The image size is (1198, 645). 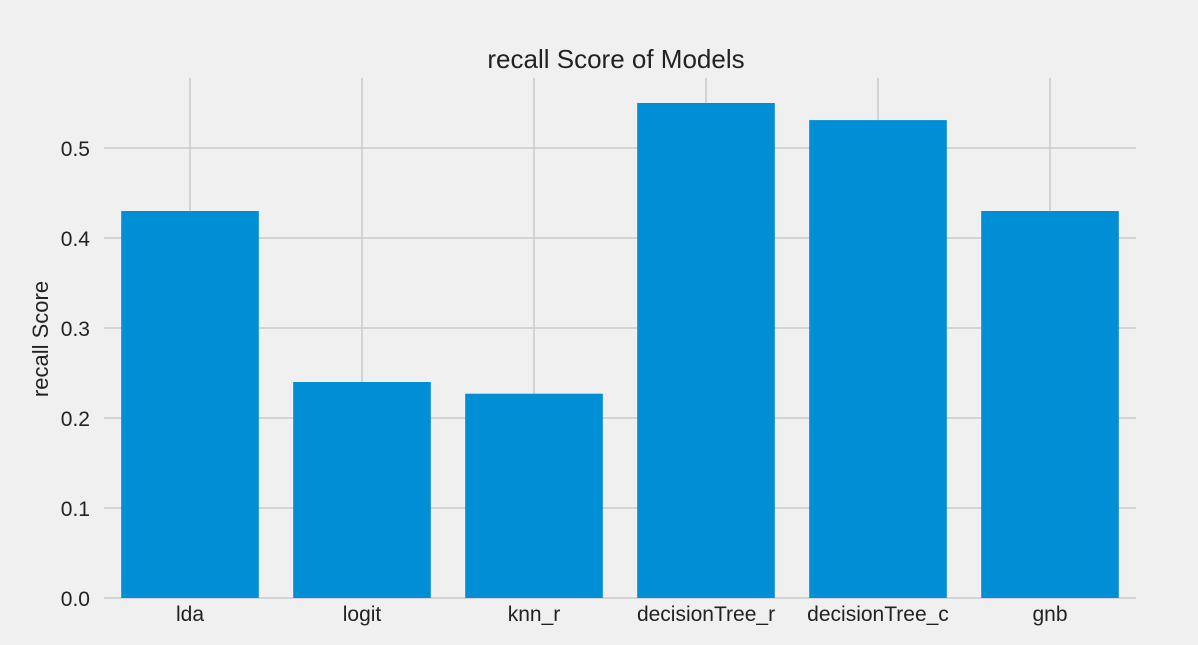 I want to click on y-tick-label: 0.1, so click(x=75, y=509).